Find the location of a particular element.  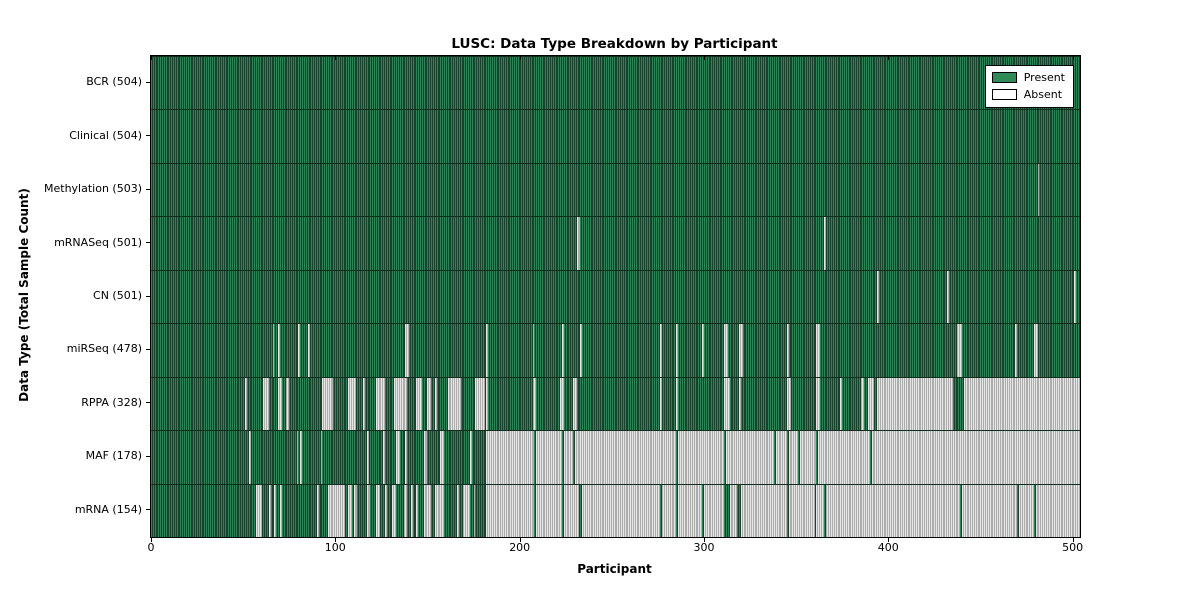

y-tick-label-maf: MAF (178) is located at coordinates (113, 456).